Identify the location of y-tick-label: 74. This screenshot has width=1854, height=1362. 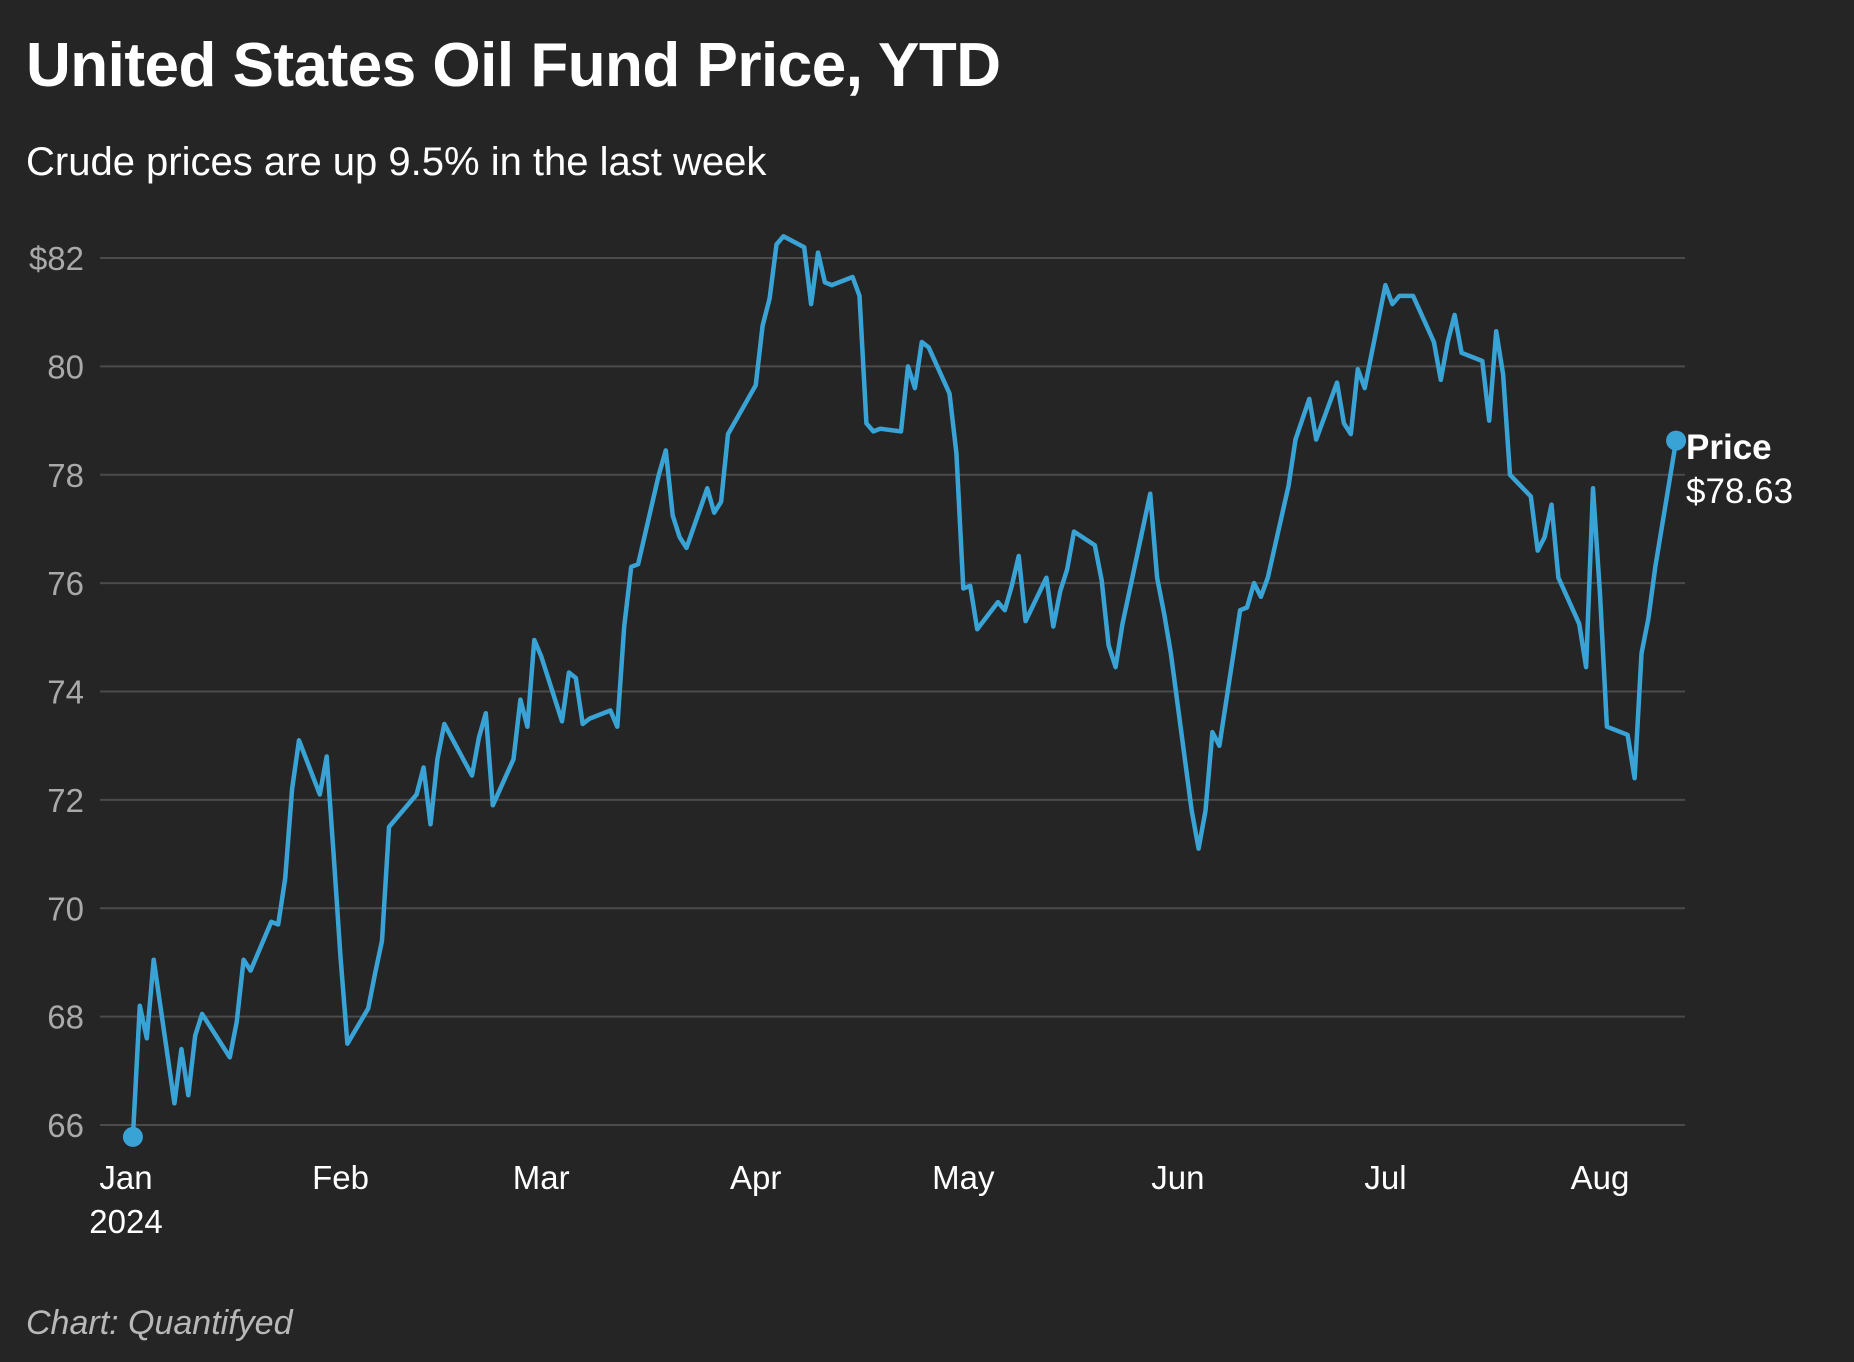
(65, 692).